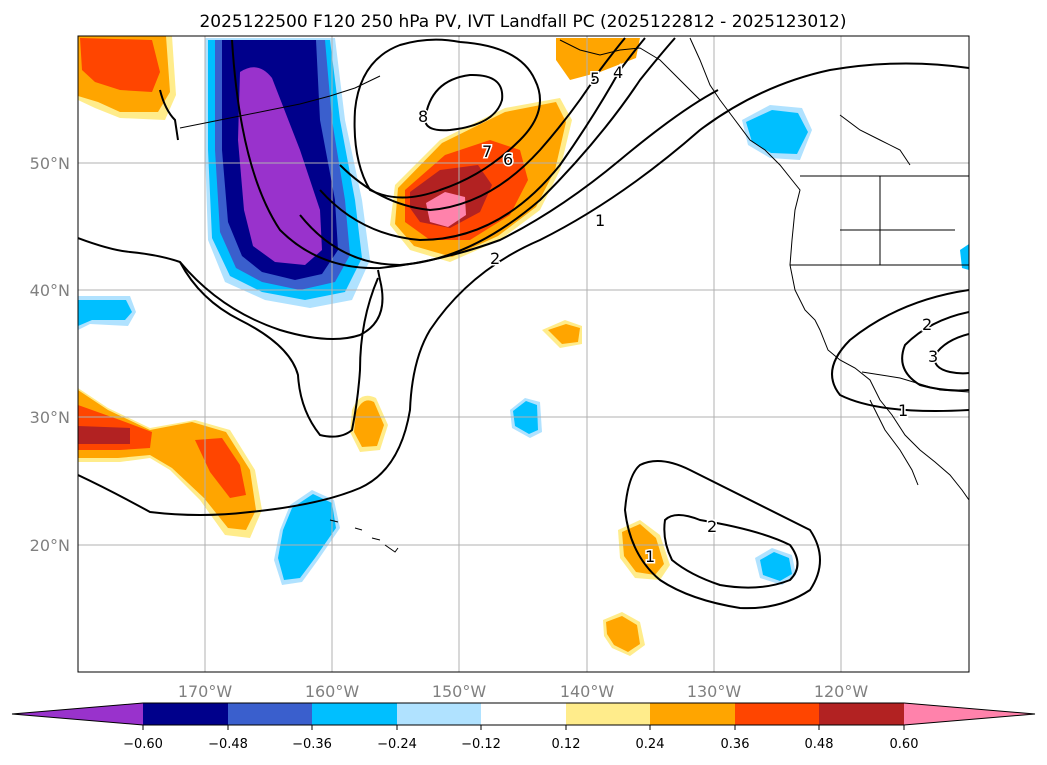 The height and width of the screenshot is (765, 1047). Describe the element at coordinates (50, 354) in the screenshot. I see `lat-axis-labels: 20°N 30°N 40°N 50°N` at that location.